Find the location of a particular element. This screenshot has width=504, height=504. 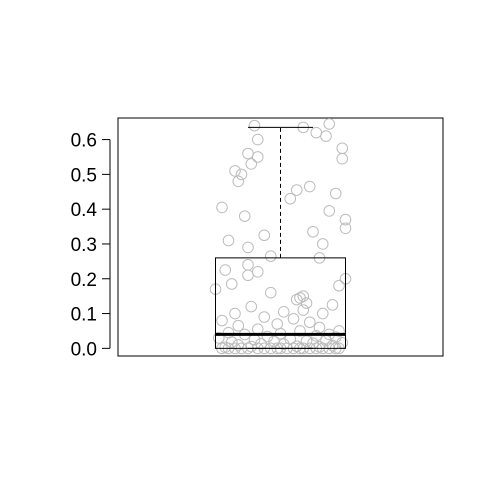

y-tick-label-6: 0.6 is located at coordinates (84, 141).